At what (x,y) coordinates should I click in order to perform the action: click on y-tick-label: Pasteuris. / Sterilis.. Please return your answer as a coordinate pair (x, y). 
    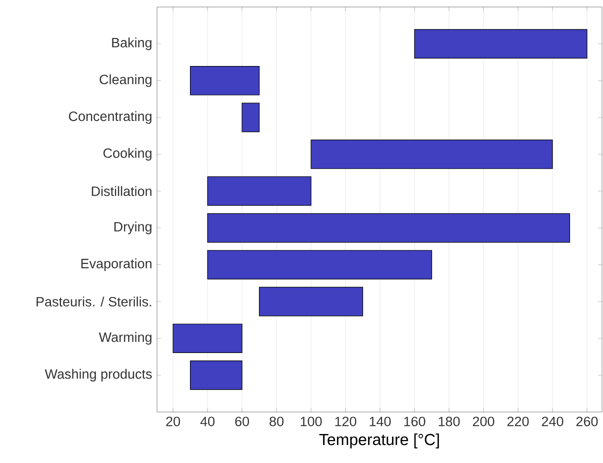
    Looking at the image, I should click on (94, 301).